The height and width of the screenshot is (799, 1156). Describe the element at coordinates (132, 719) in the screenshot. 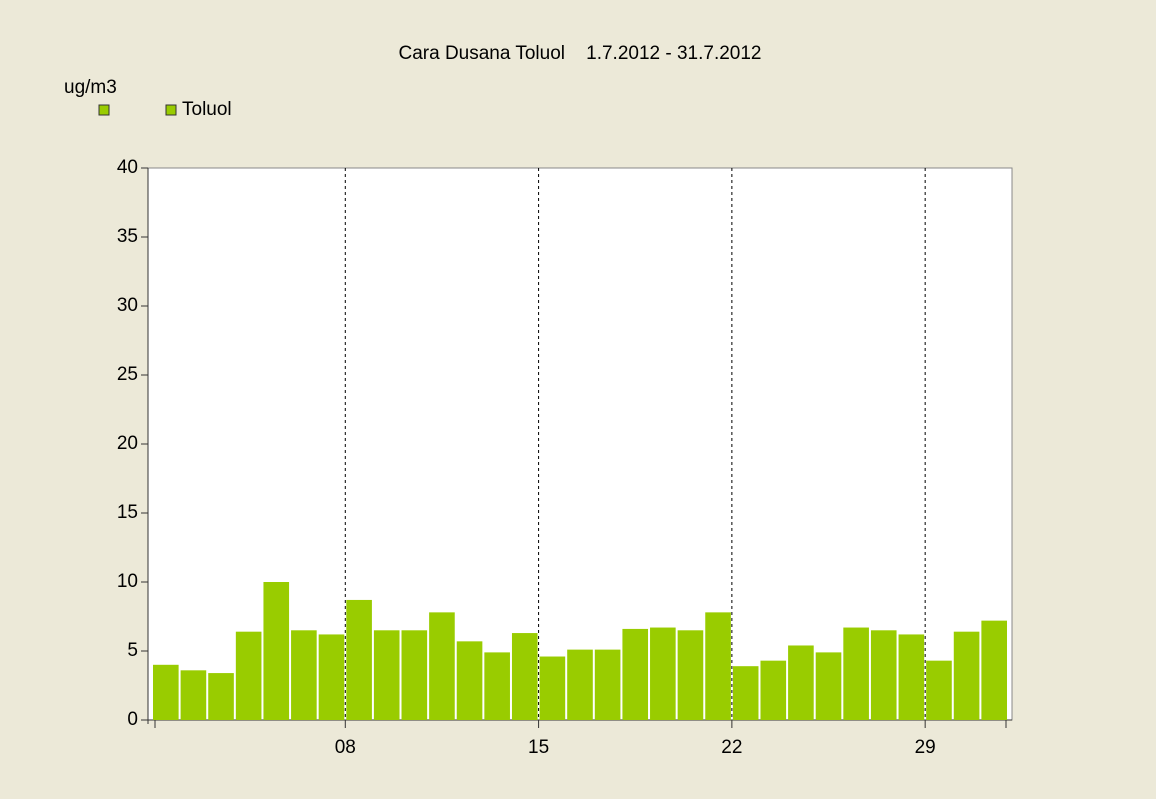

I see `y-tick-label: 0` at that location.